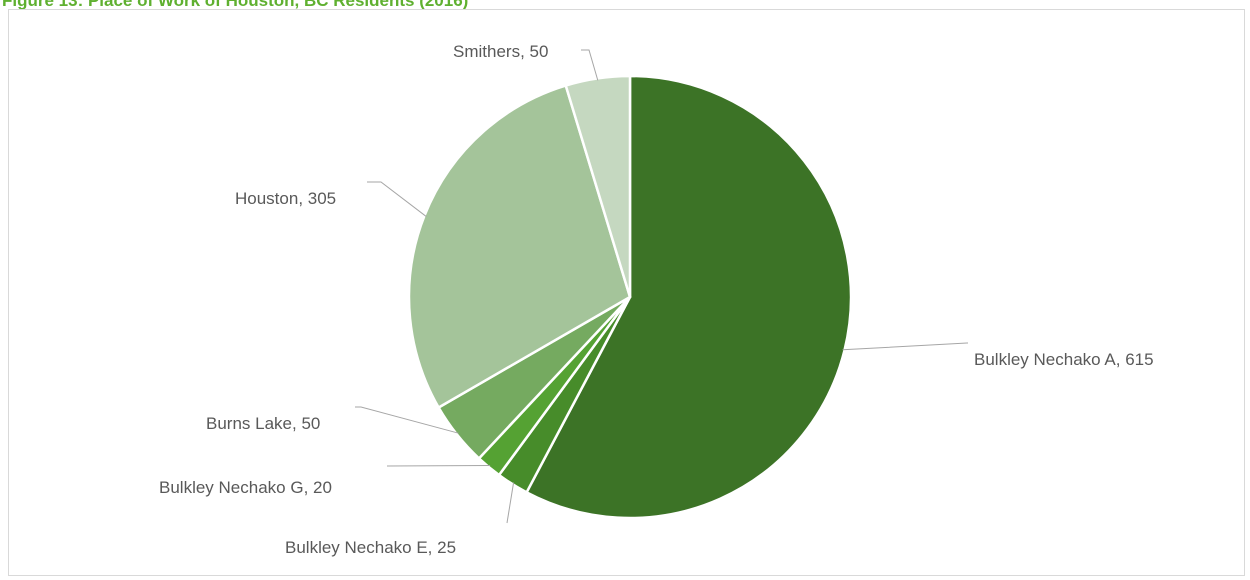  Describe the element at coordinates (438, 465) in the screenshot. I see `leader-line-bulkley-nechako-g` at that location.